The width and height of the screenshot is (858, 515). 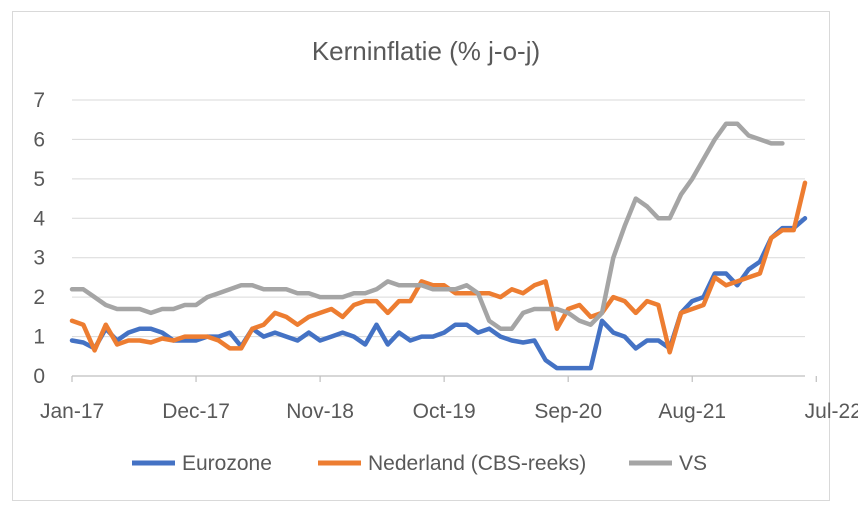 I want to click on x-tick-label: Dec-17, so click(x=196, y=411).